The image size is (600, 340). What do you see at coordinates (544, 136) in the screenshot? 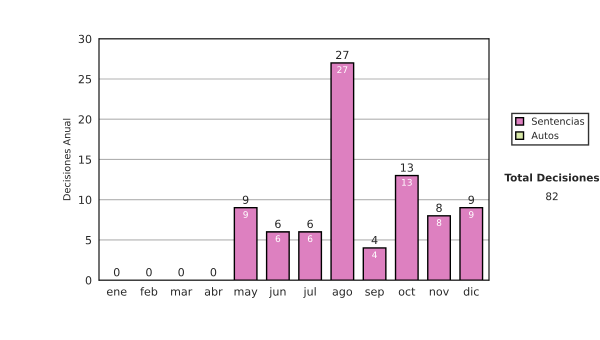
I see `legend-label: Autos` at bounding box center [544, 136].